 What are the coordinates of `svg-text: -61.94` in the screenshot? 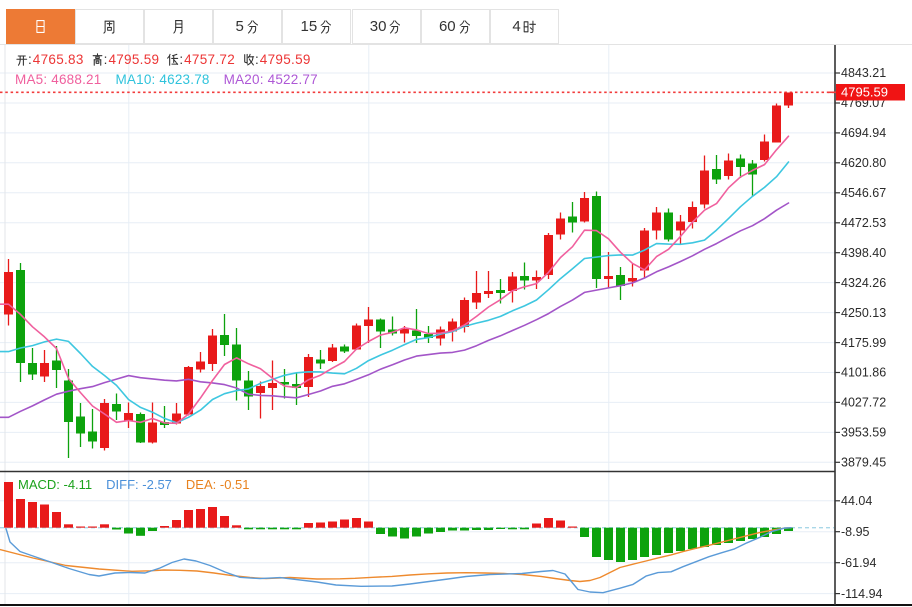 It's located at (858, 563).